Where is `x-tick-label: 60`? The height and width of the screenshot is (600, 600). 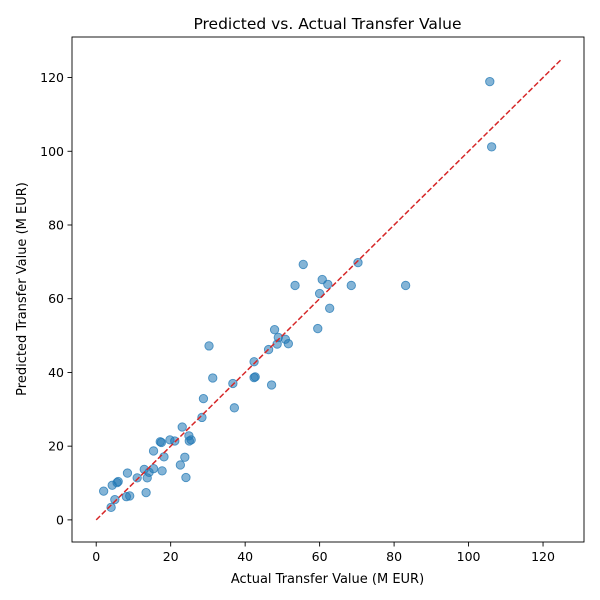 x-tick-label: 60 is located at coordinates (320, 556).